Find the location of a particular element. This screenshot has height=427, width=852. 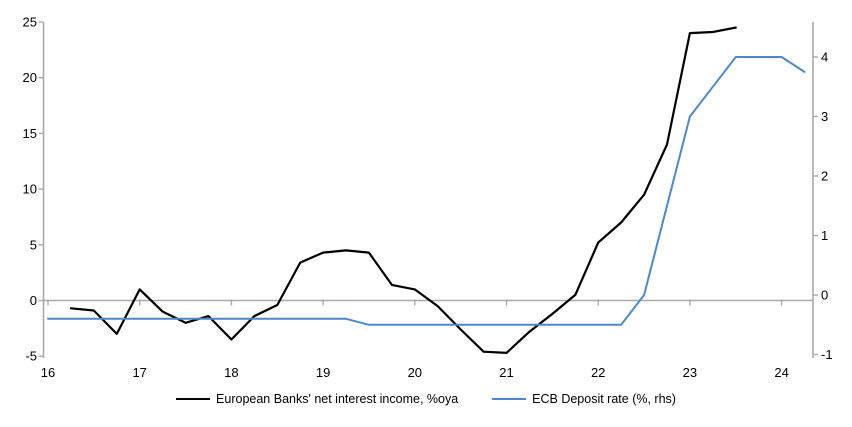

left-axis-tick-label: 25 is located at coordinates (30, 22).